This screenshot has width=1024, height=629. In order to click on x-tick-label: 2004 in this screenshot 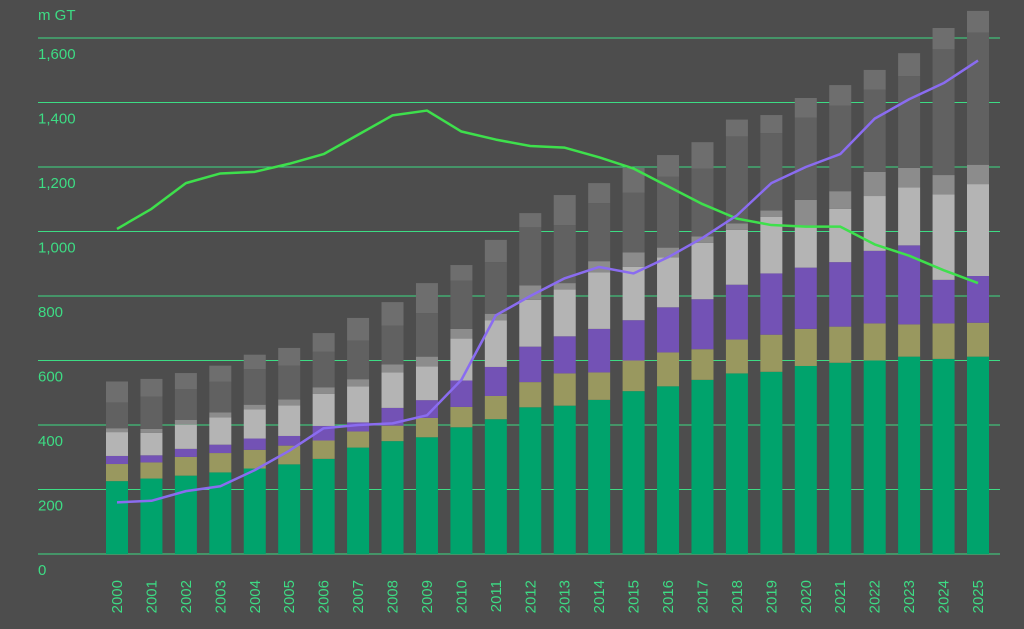, I will do `click(255, 596)`.